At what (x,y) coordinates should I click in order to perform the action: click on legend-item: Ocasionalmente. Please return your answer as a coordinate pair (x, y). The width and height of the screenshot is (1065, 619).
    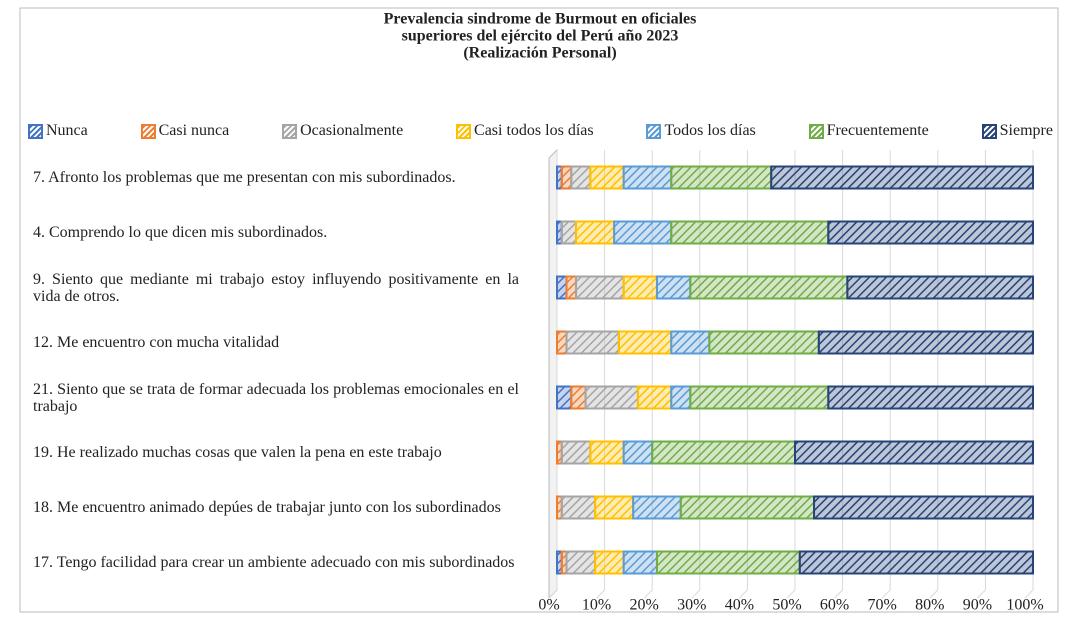
    Looking at the image, I should click on (342, 131).